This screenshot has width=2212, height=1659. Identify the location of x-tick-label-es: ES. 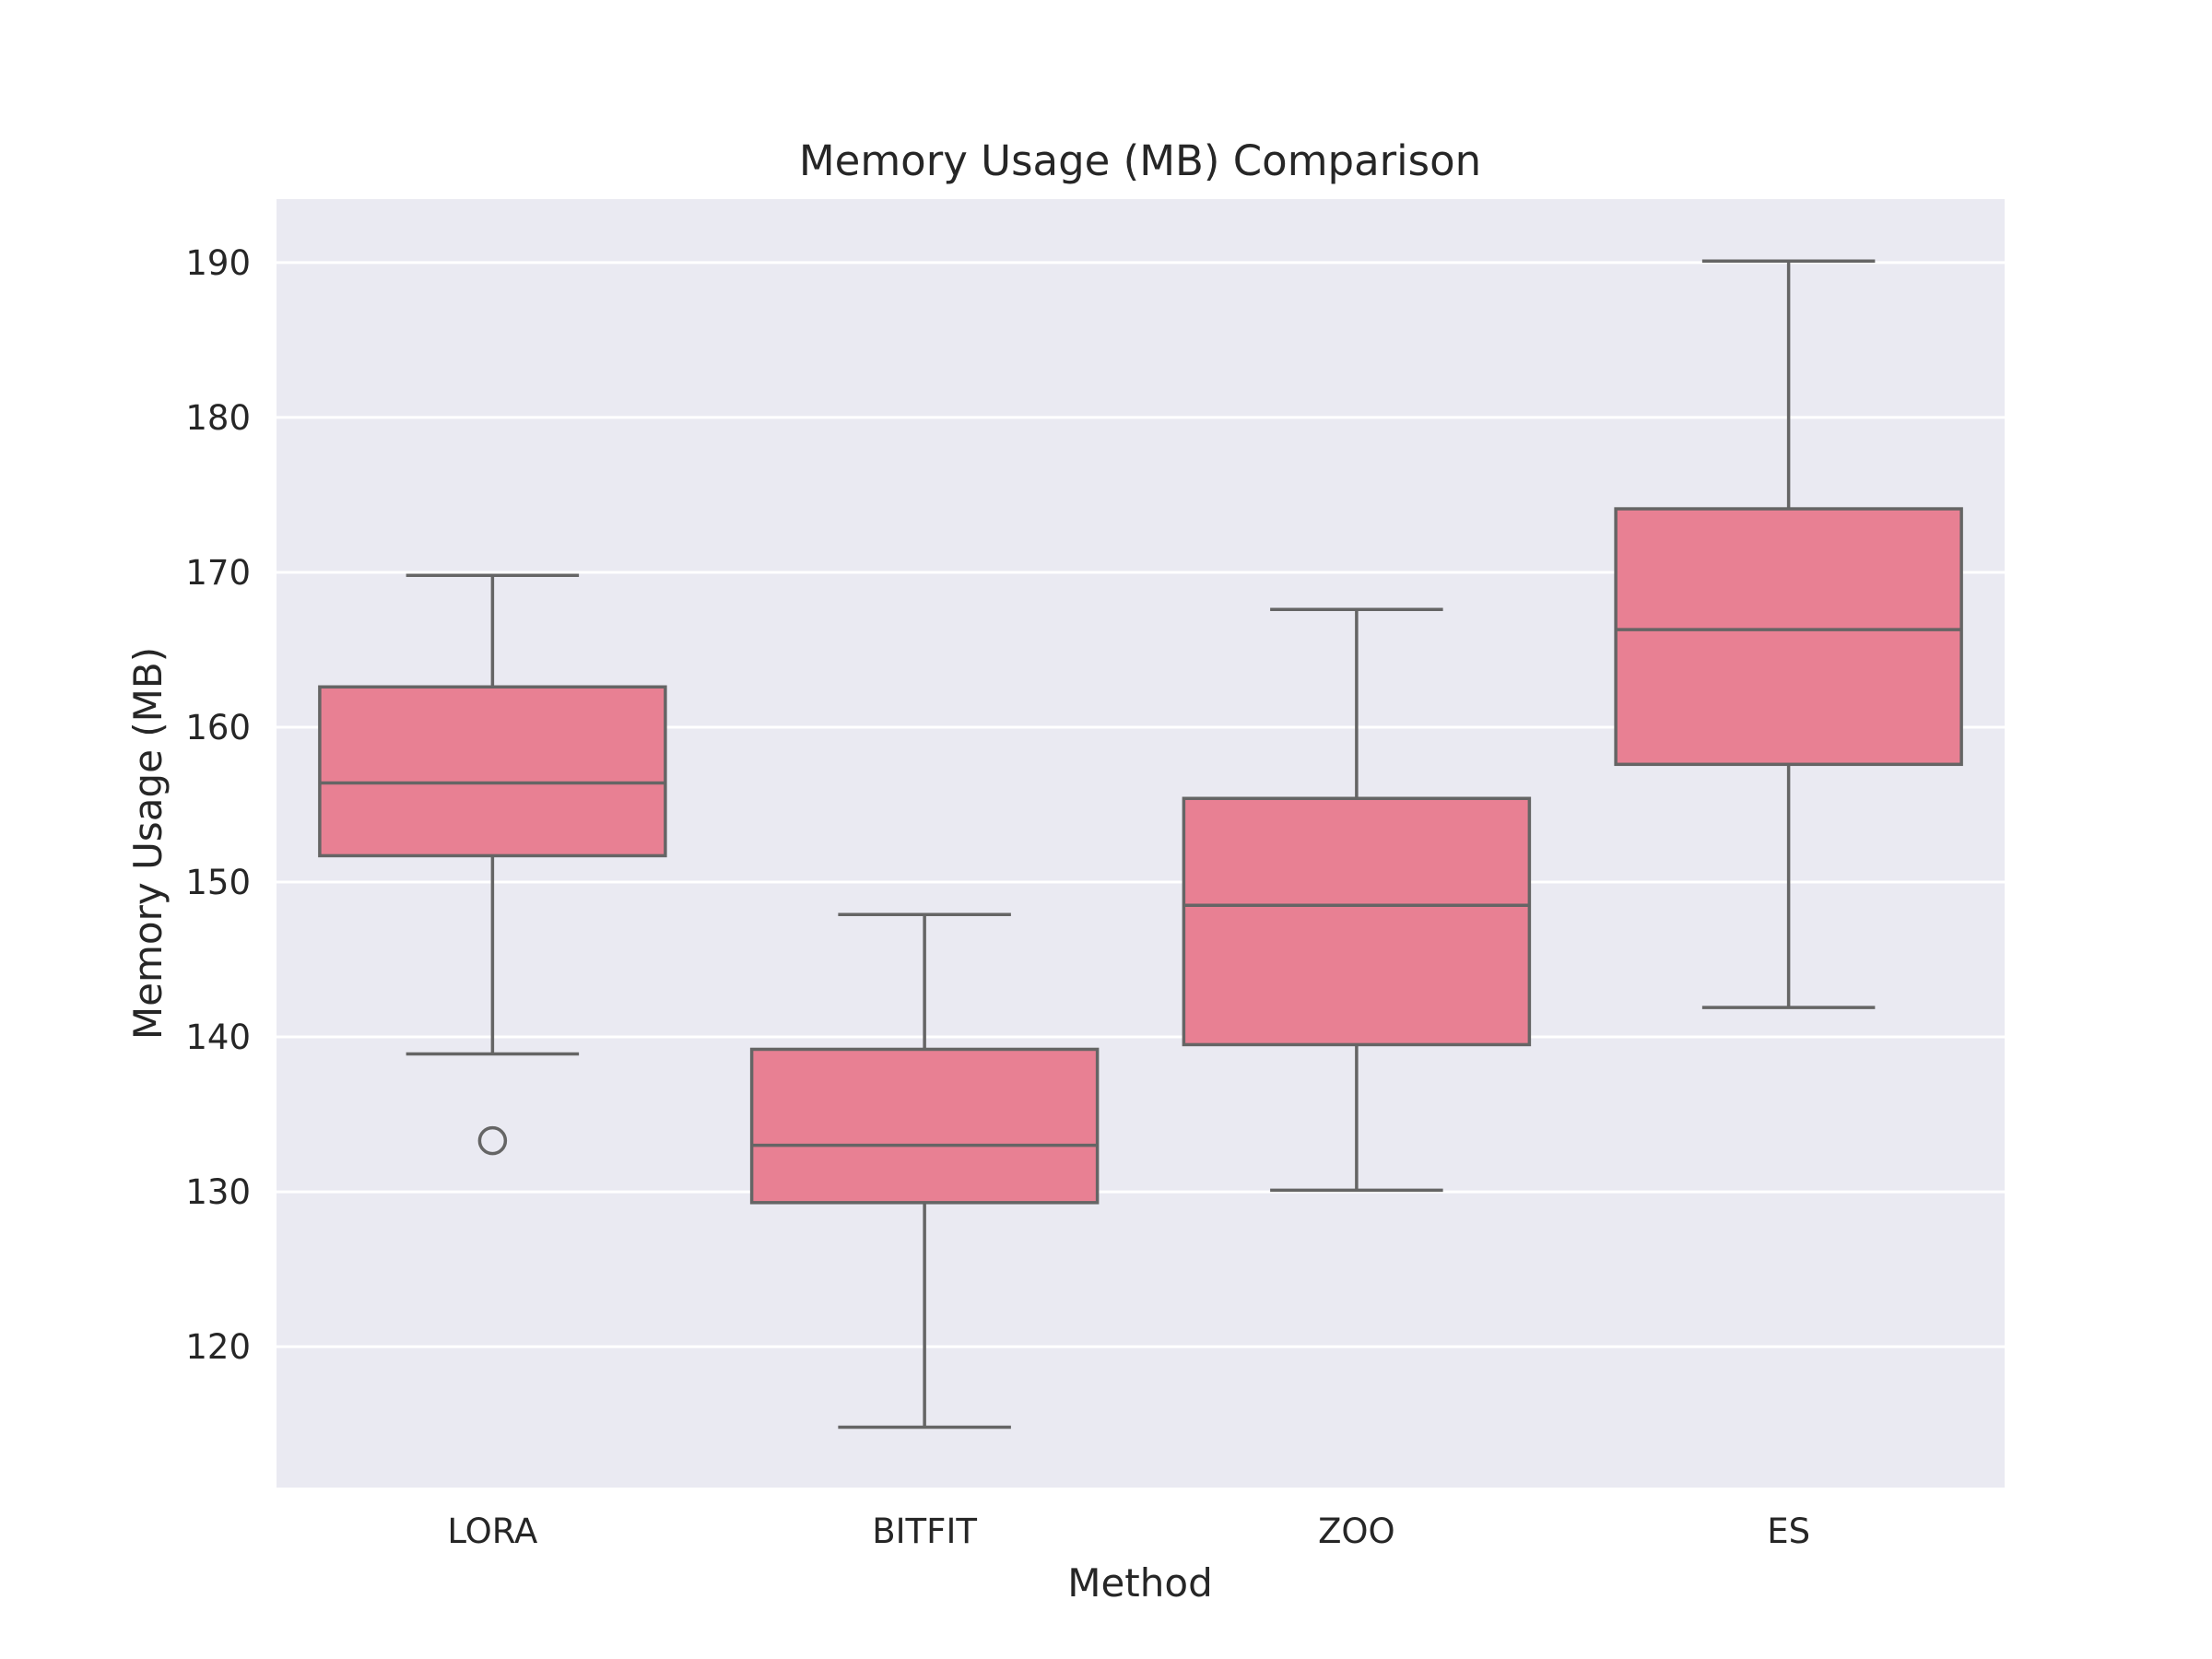
(1788, 1531).